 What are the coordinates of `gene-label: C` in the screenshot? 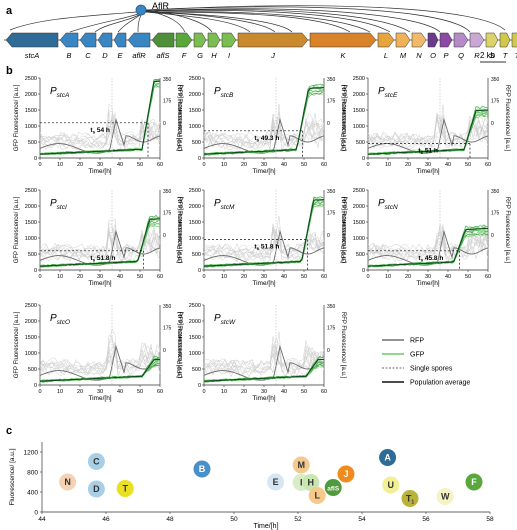 It's located at (88, 55).